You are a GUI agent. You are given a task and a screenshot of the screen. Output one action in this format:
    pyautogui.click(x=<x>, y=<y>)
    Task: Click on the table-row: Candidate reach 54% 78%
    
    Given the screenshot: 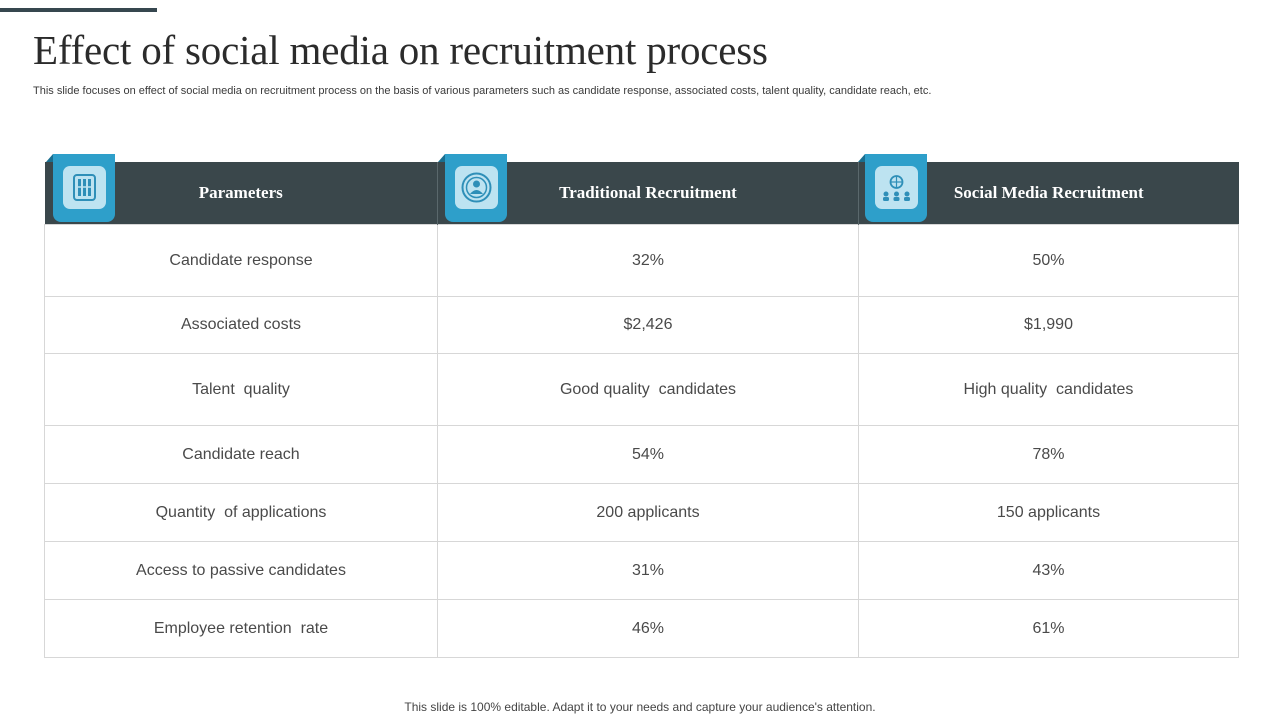 What is the action you would take?
    pyautogui.click(x=641, y=454)
    